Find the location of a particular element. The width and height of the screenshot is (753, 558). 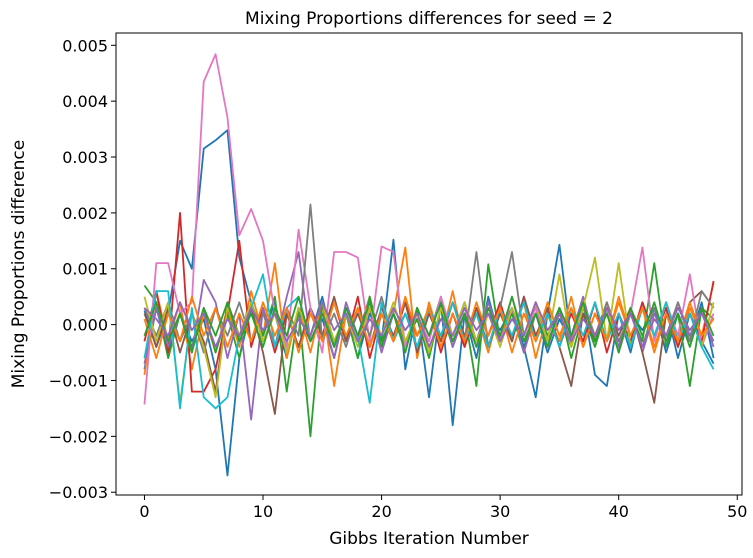

x-axis-label: Gibbs Iteration Number is located at coordinates (429, 539).